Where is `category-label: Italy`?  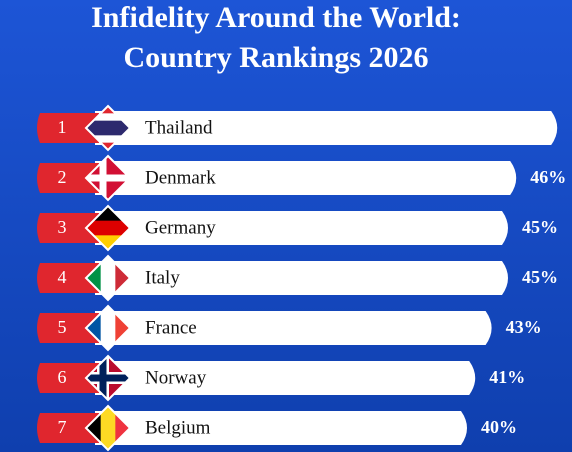
category-label: Italy is located at coordinates (162, 277).